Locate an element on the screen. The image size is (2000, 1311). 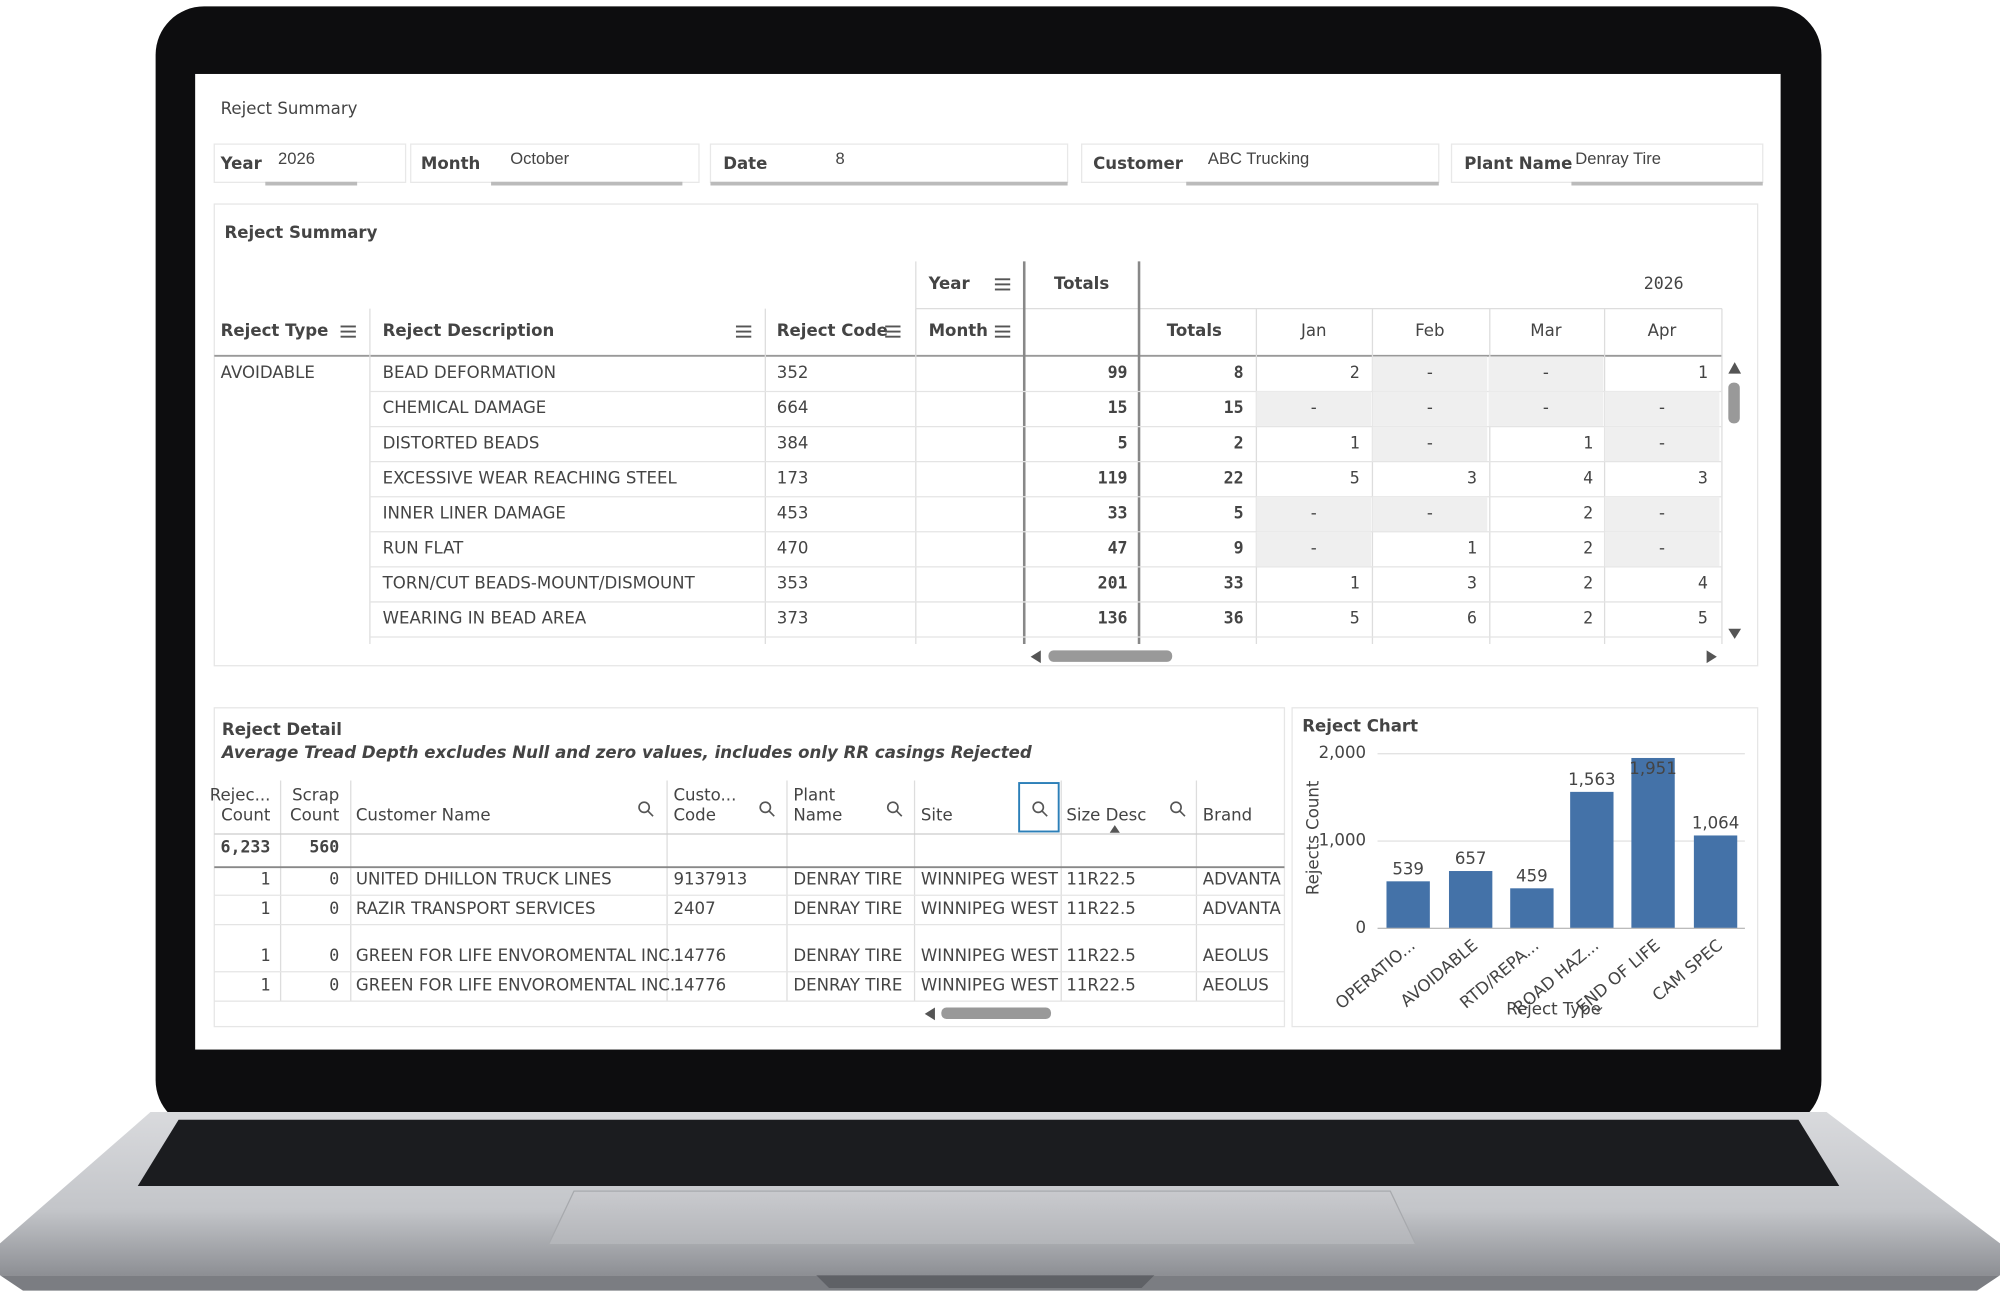
filter-label: Customer is located at coordinates (1138, 163).